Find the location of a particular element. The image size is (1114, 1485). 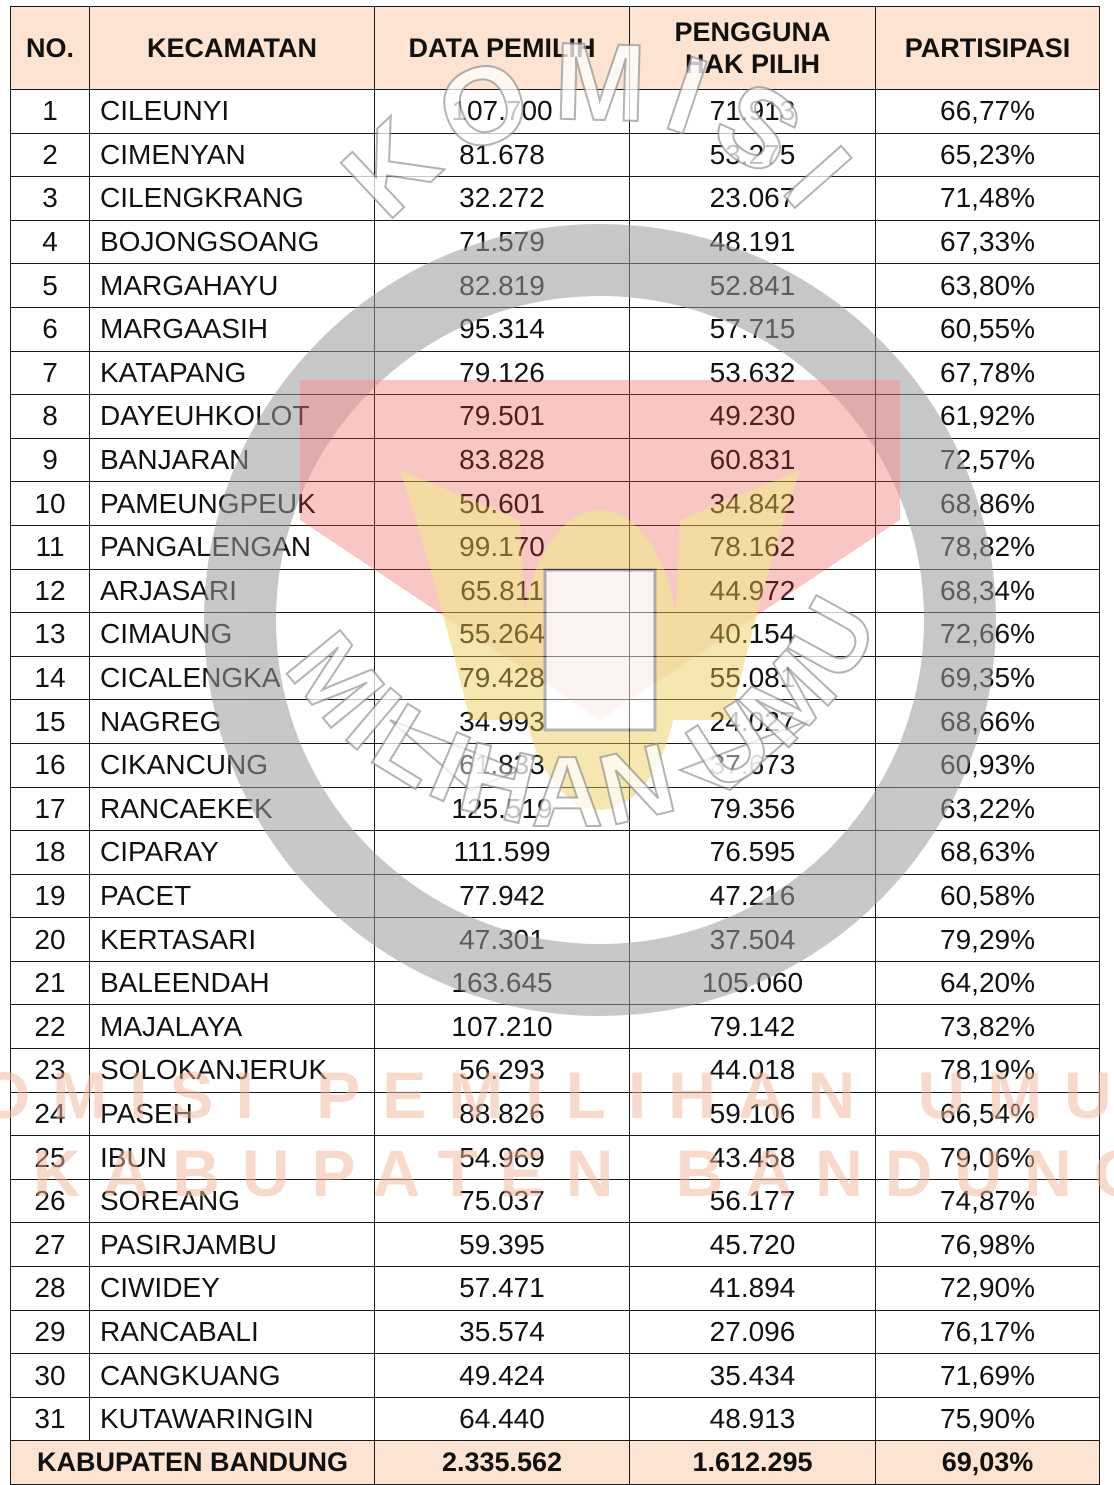

cell-data-pemilih: 125.519 is located at coordinates (502, 809).